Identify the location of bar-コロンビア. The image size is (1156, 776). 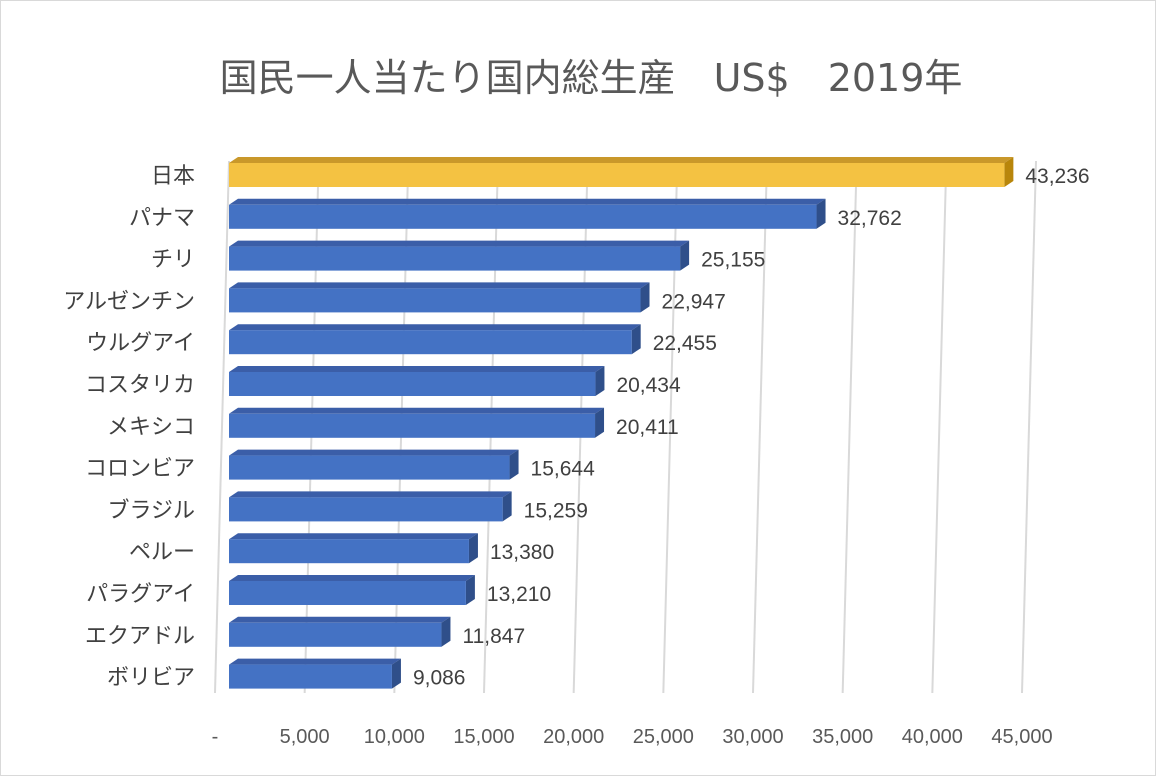
(374, 464).